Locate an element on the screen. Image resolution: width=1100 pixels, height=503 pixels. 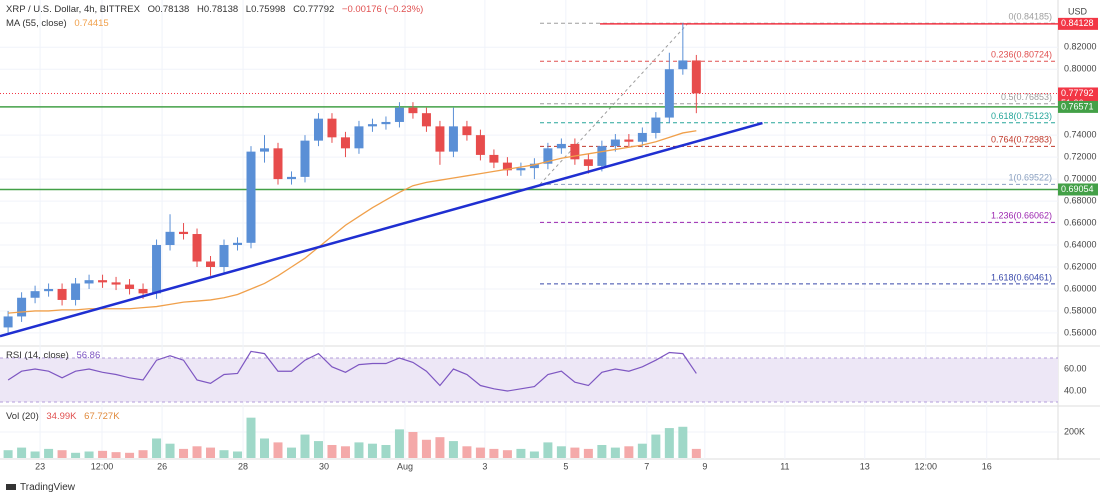
ohlc: L0.75998 is located at coordinates (265, 9).